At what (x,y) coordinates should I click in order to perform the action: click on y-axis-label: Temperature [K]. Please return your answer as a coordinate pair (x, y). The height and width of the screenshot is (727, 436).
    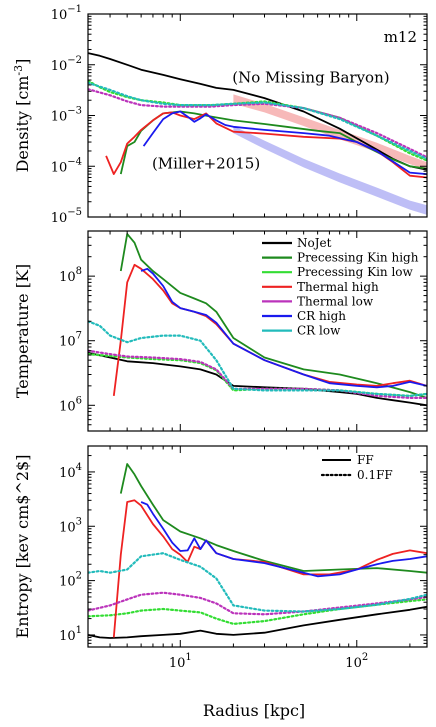
    Looking at the image, I should click on (22, 331).